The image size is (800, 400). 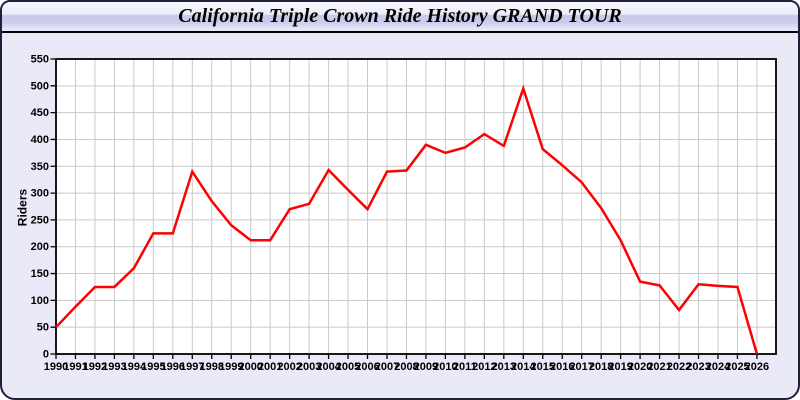 I want to click on svg-text: 500, so click(x=39, y=86).